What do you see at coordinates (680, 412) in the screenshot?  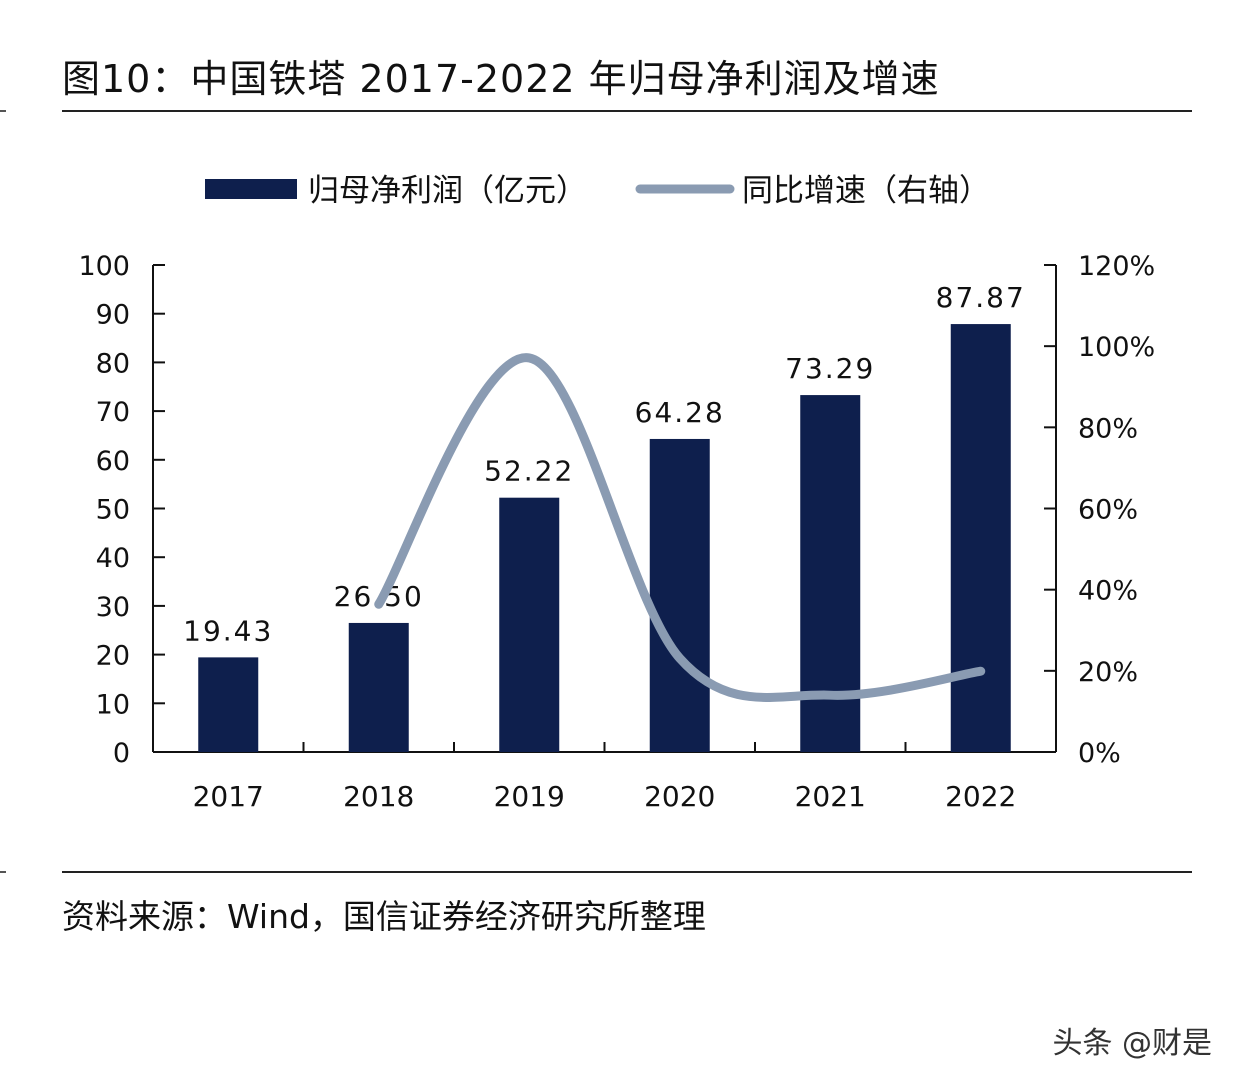 I see `bar-value-label: 64.28` at bounding box center [680, 412].